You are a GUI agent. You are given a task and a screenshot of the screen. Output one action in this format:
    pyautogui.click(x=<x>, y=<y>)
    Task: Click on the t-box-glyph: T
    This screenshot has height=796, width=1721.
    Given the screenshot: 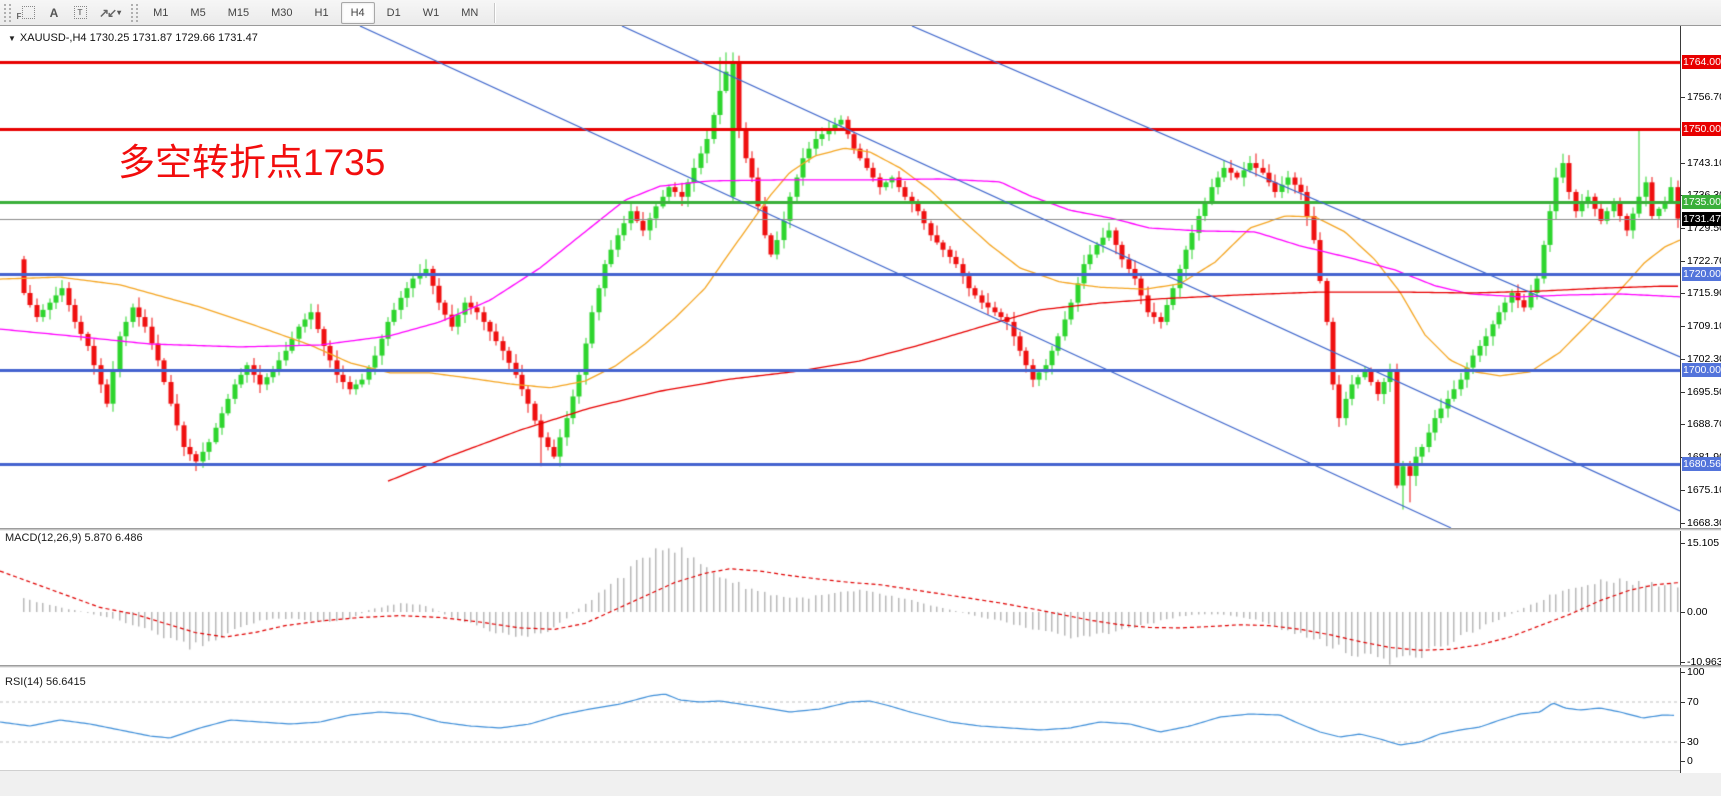 What is the action you would take?
    pyautogui.click(x=80, y=12)
    